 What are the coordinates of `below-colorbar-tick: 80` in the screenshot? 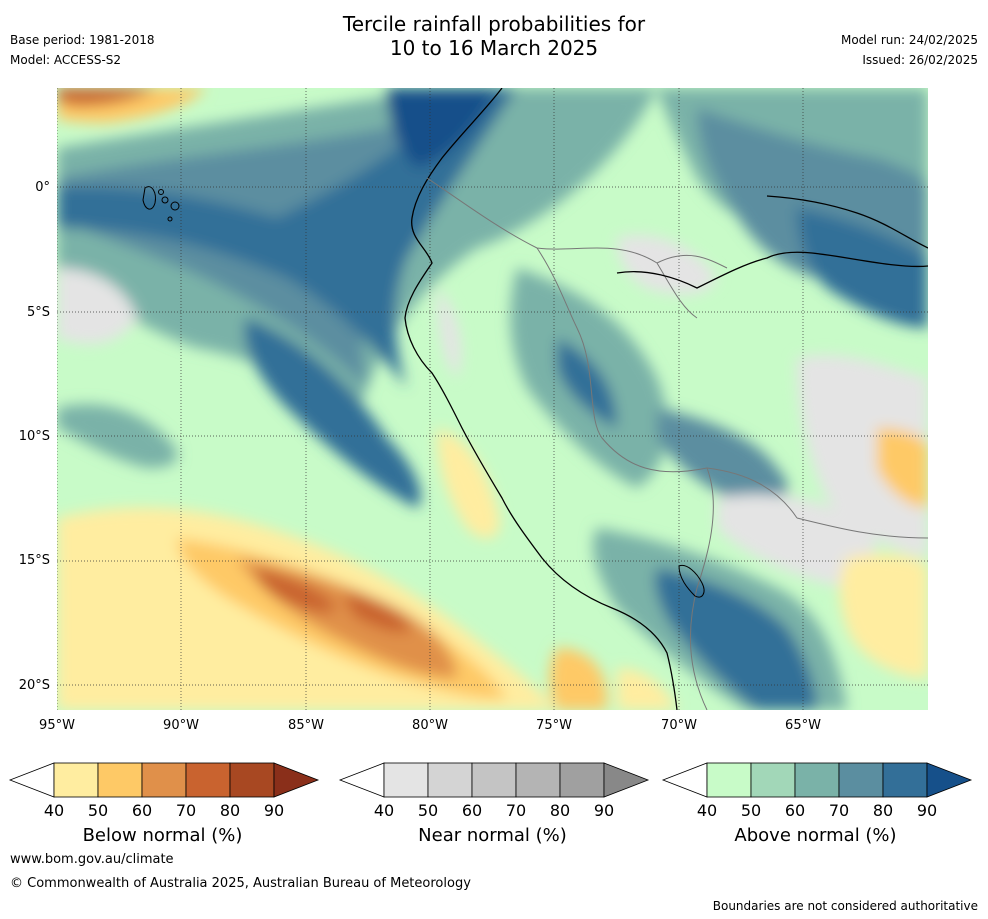 It's located at (230, 810).